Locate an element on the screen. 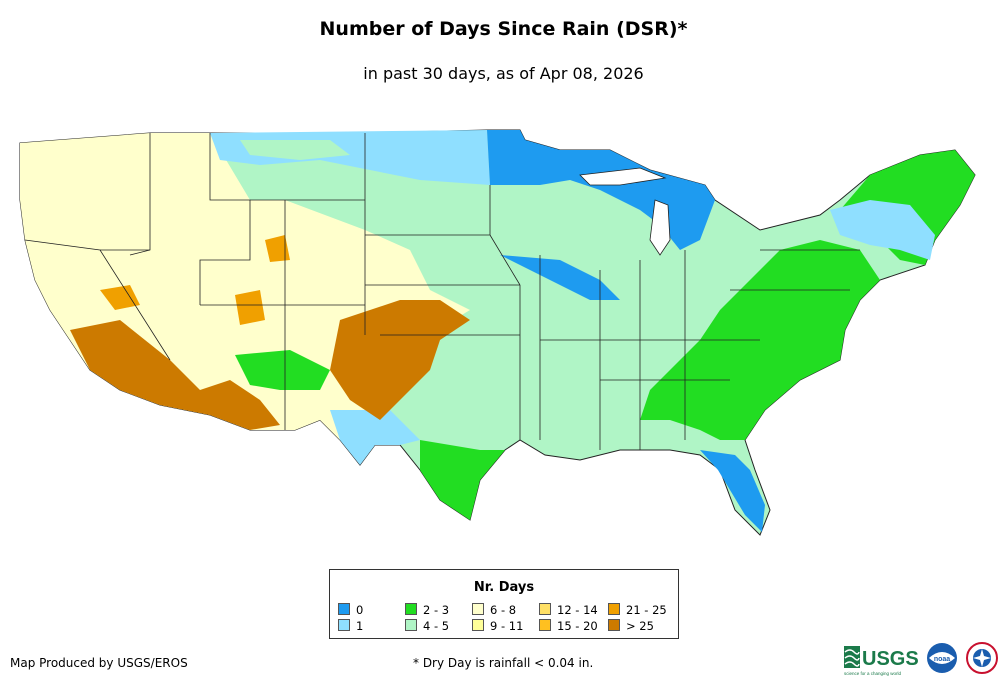  region-0-florida is located at coordinates (732, 491).